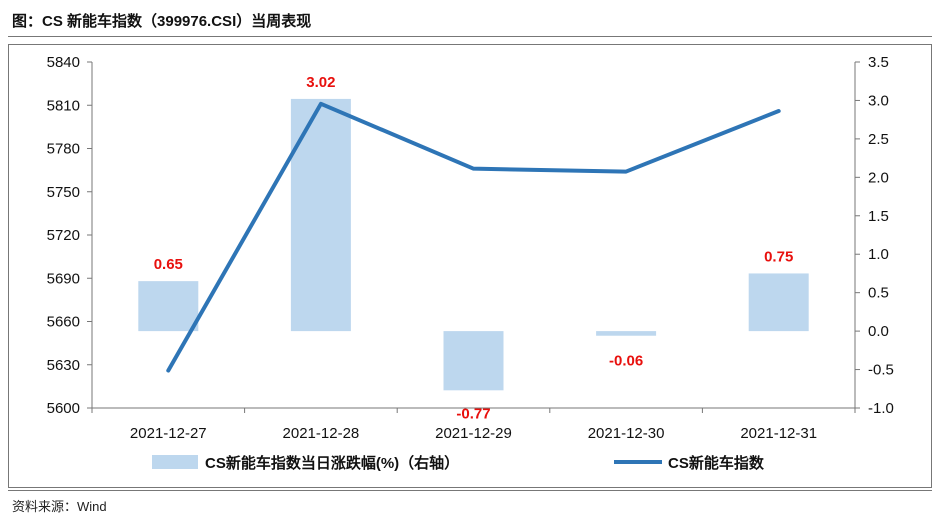 The image size is (940, 527). I want to click on left-tick-label: 5810, so click(63, 105).